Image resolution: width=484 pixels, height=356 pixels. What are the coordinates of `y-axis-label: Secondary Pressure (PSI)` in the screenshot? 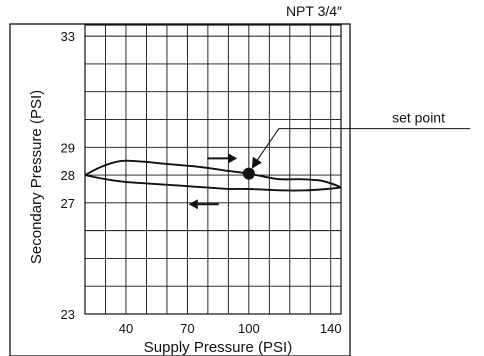 It's located at (36, 177).